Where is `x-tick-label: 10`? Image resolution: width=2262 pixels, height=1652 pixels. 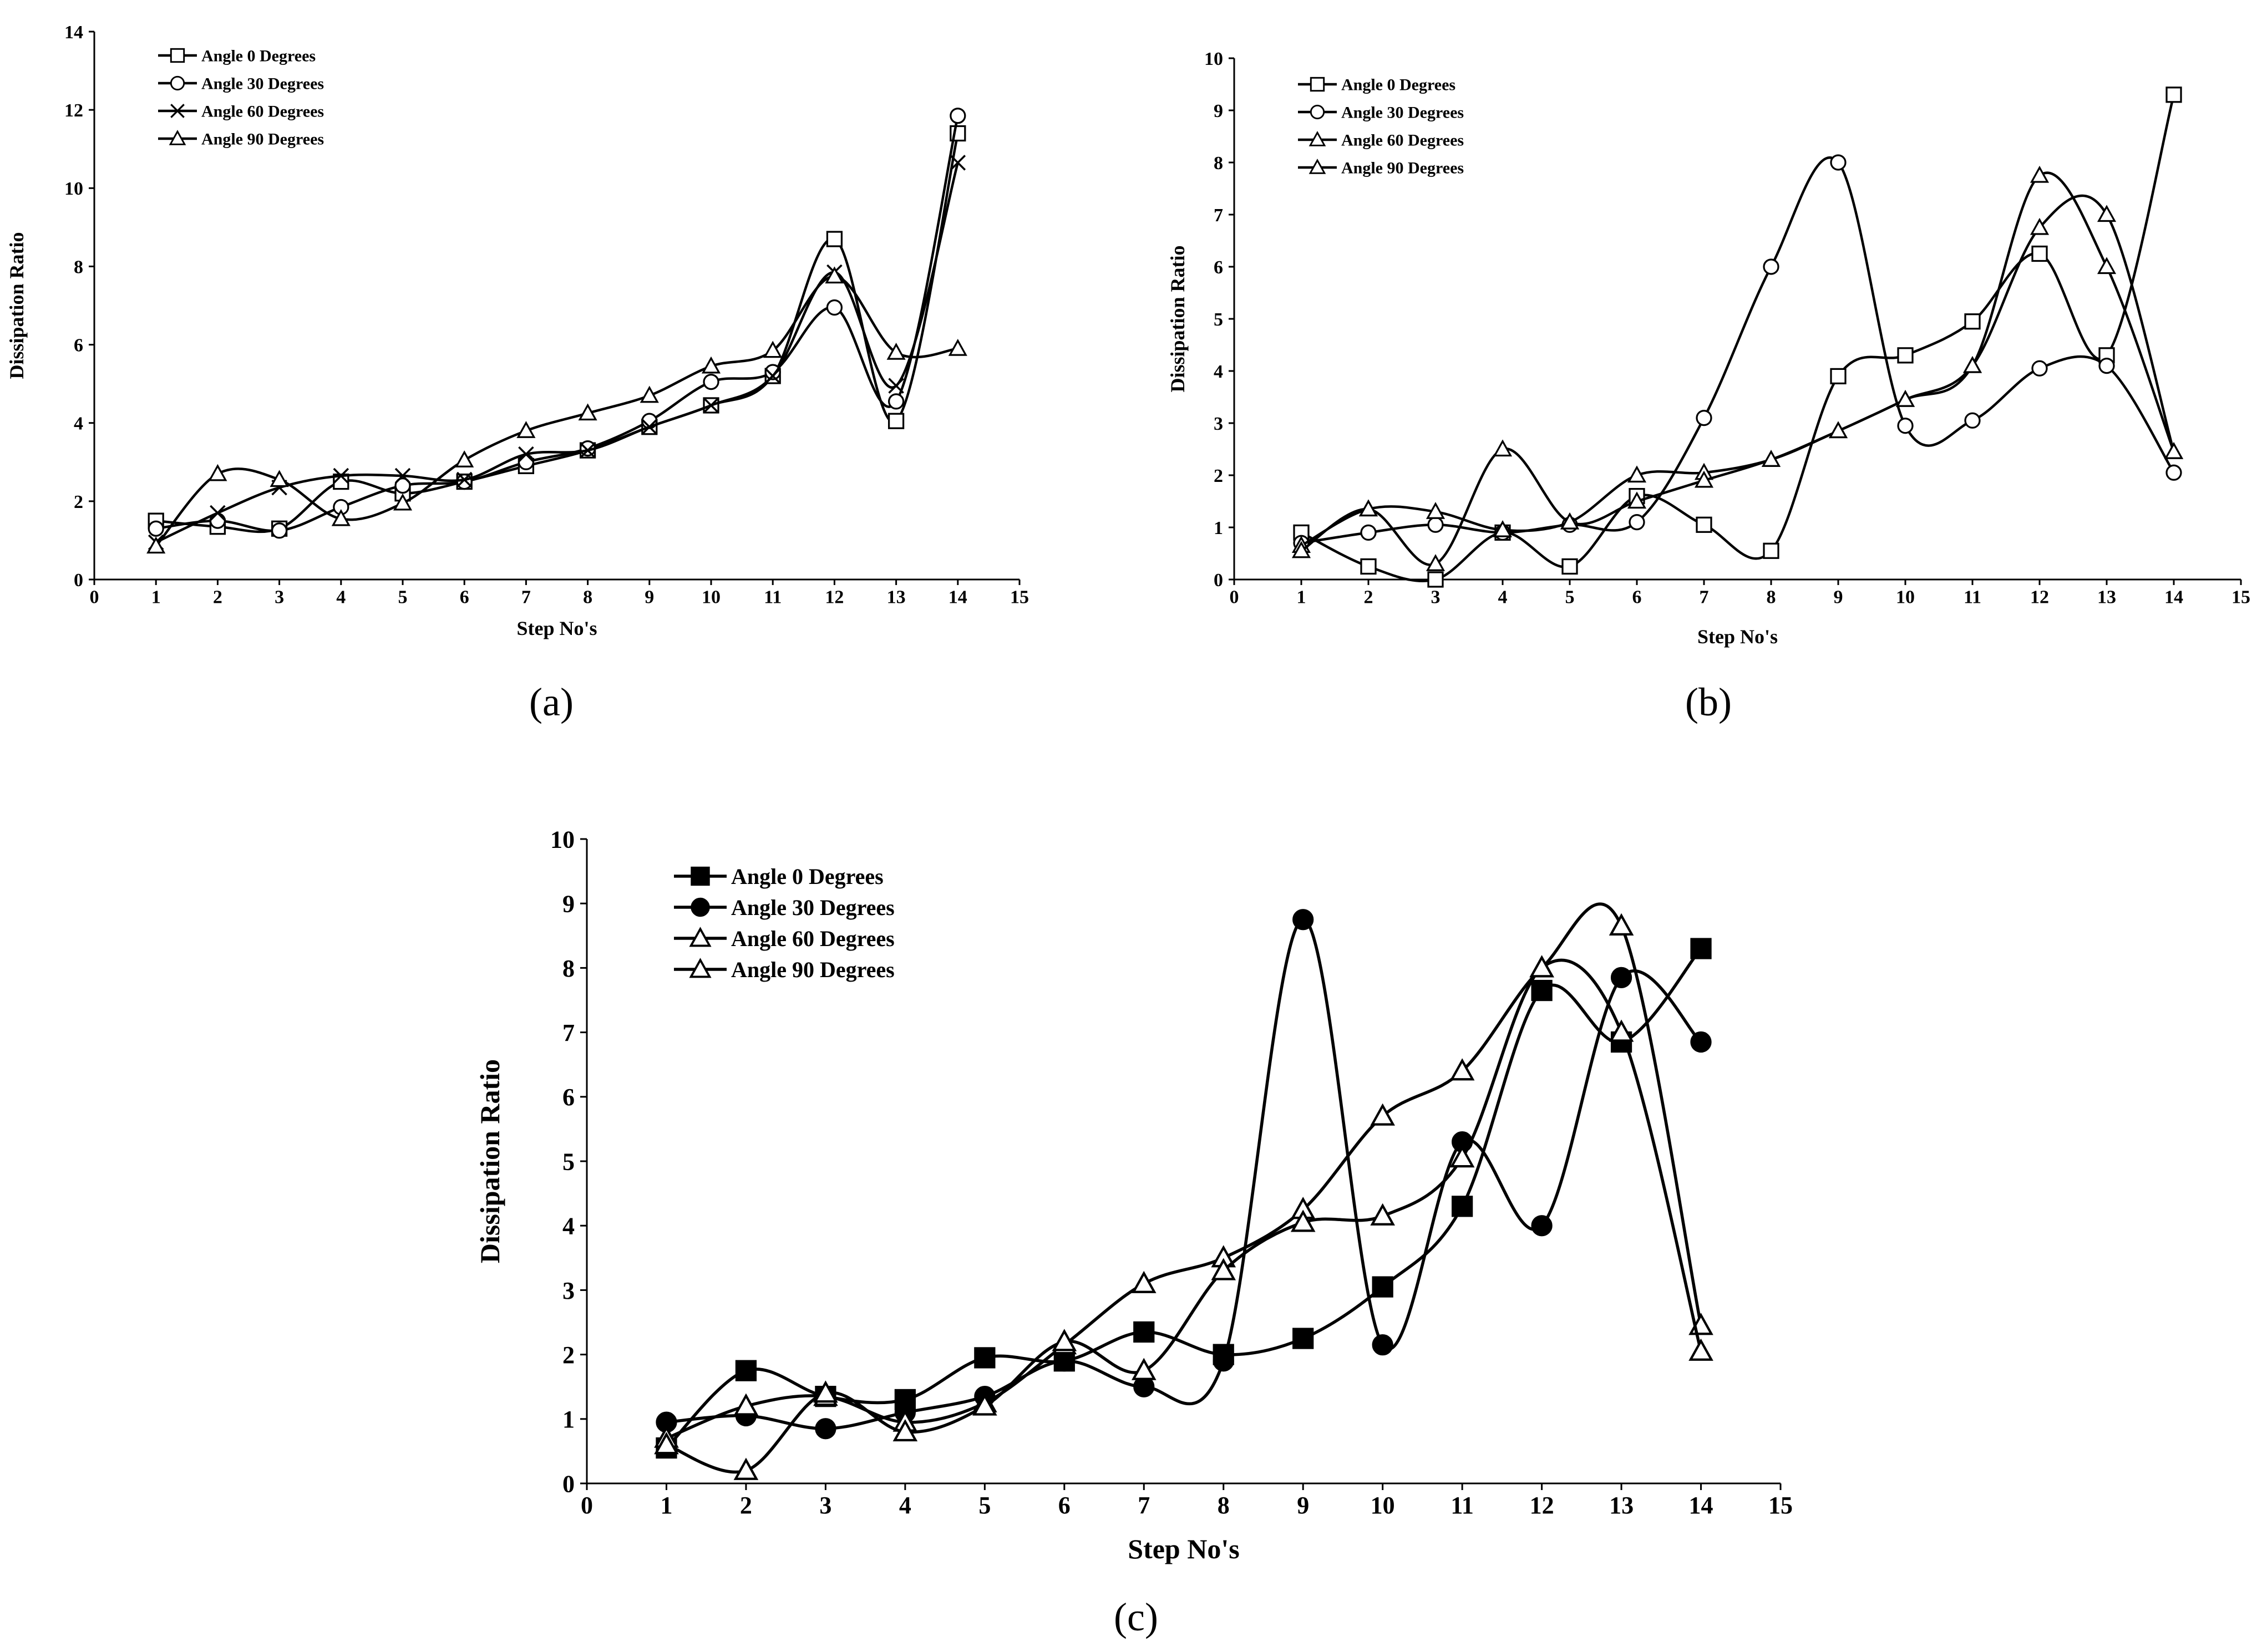 x-tick-label: 10 is located at coordinates (711, 597).